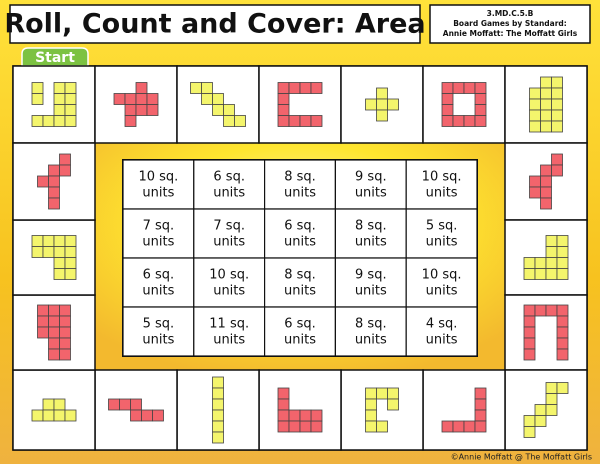 This screenshot has height=464, width=600. What do you see at coordinates (510, 23) in the screenshot?
I see `series: Board Games by Standard:` at bounding box center [510, 23].